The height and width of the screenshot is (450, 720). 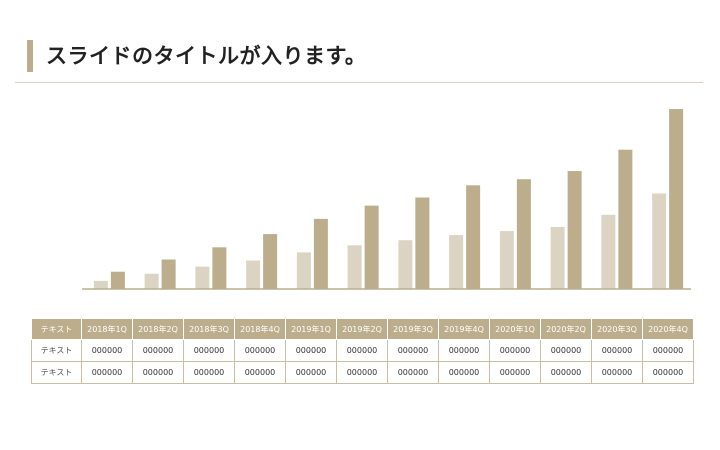 I want to click on table-column-header: 2019年1Q, so click(x=311, y=329).